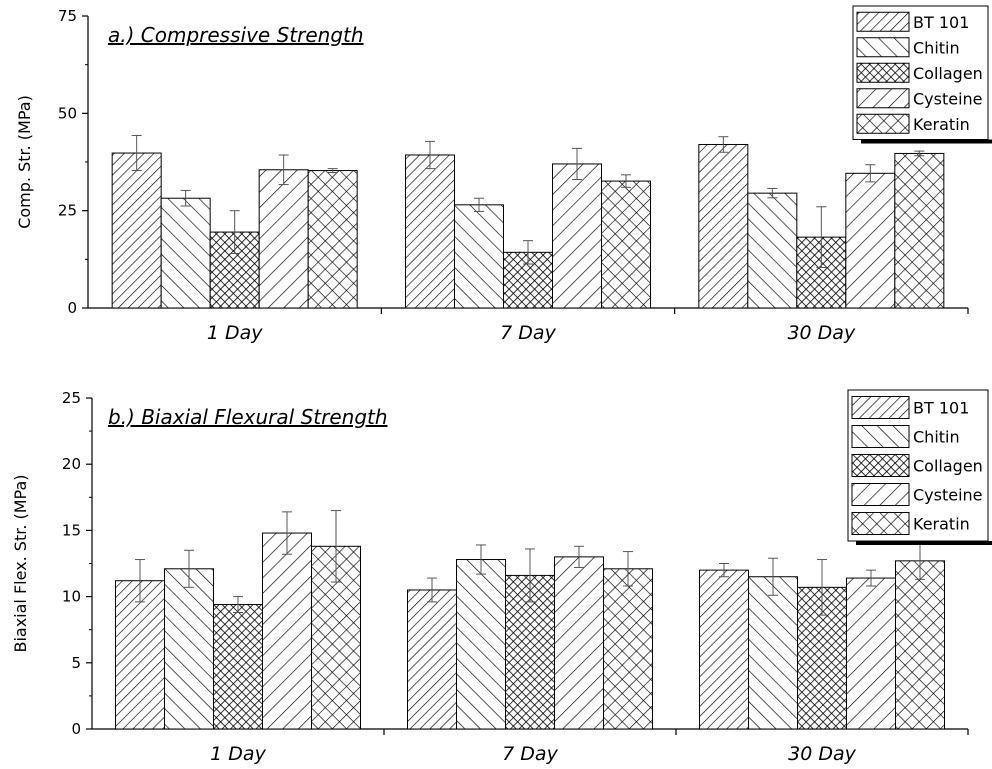 This screenshot has width=992, height=769. Describe the element at coordinates (248, 417) in the screenshot. I see `chart-title: b.) Biaxial Flexural Strength` at that location.